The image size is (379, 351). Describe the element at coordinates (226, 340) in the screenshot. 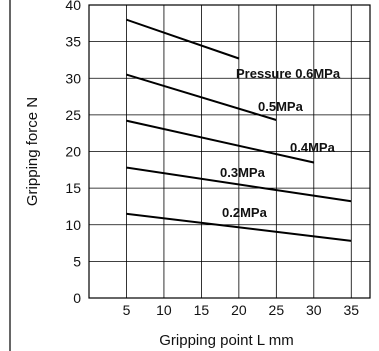

I see `x-axis-label: Gripping point L mm` at that location.